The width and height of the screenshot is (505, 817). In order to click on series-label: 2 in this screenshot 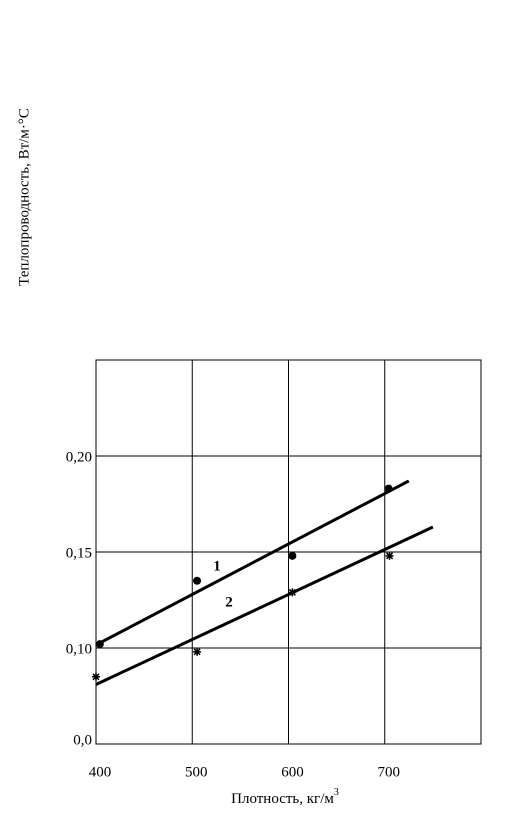, I will do `click(229, 602)`.